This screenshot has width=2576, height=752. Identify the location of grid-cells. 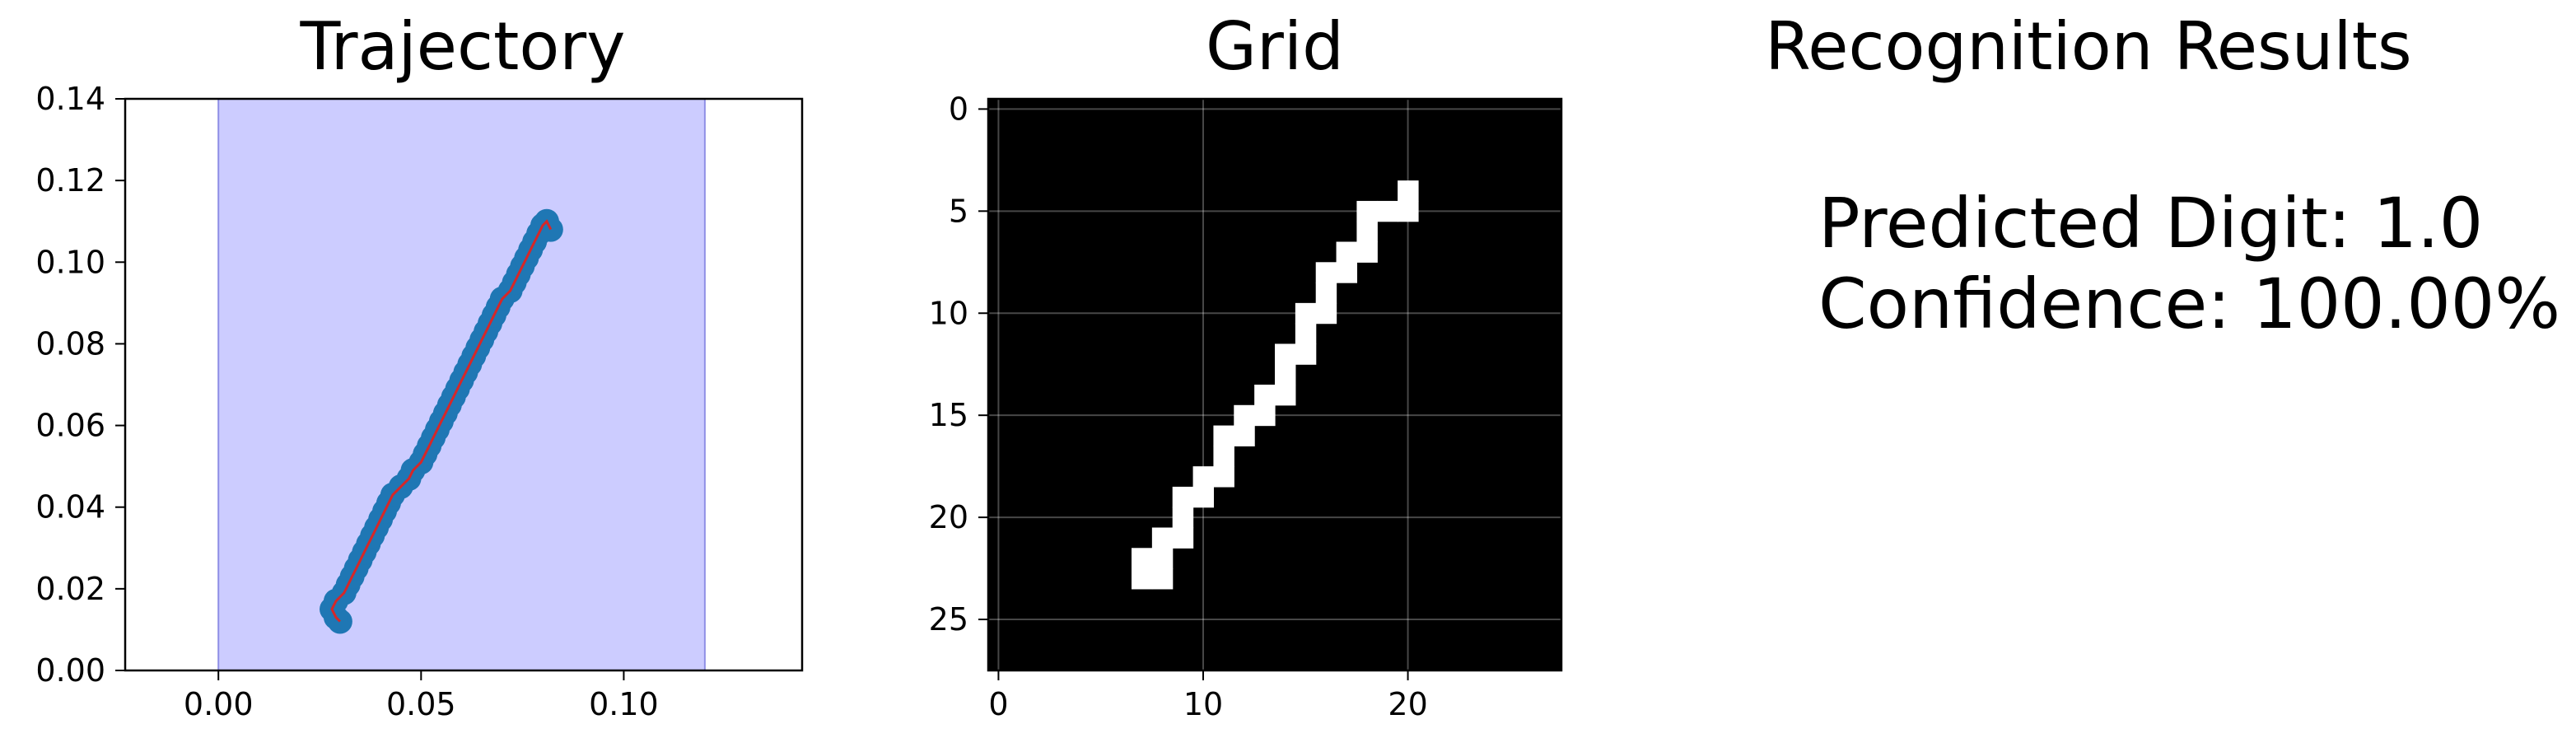
(1275, 385).